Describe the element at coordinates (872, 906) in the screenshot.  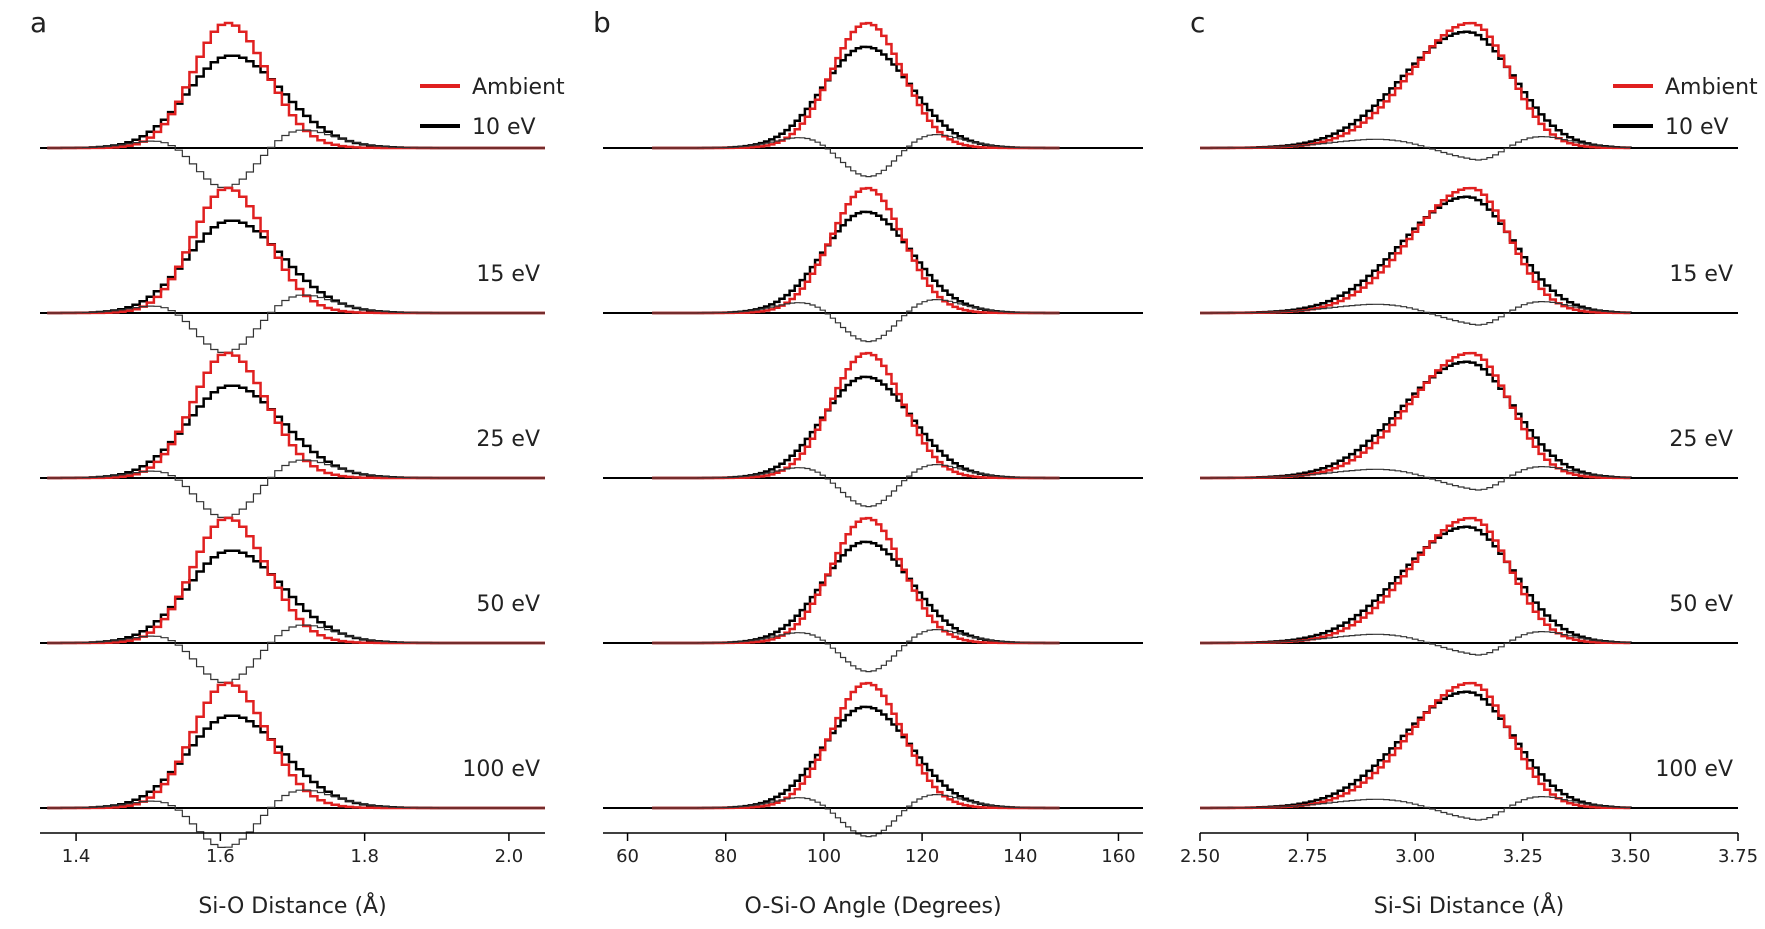
I see `x-axis-title-b: O-Si-O Angle (Degrees)` at that location.